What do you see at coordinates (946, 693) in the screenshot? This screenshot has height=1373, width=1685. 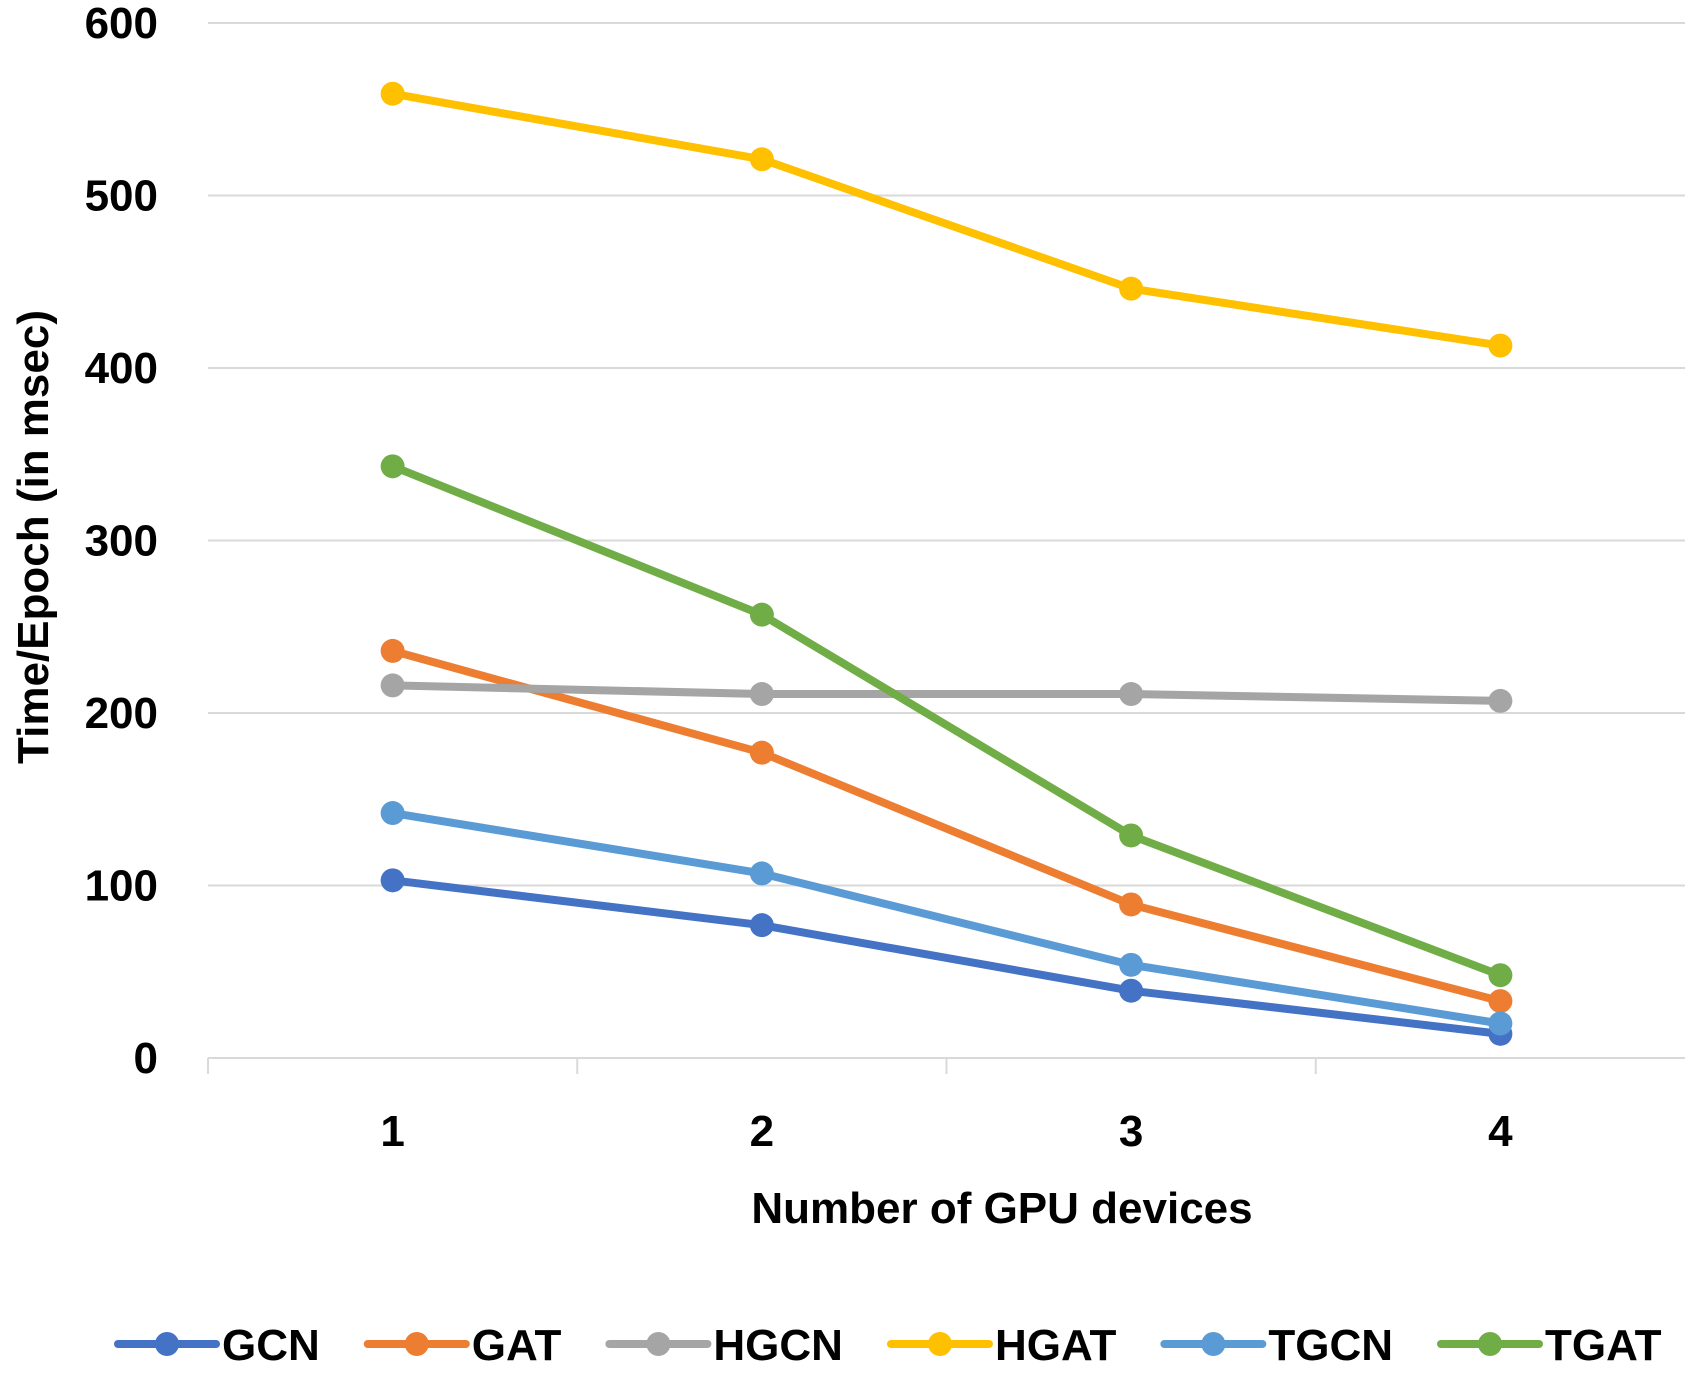 I see `series-line-hgcn` at bounding box center [946, 693].